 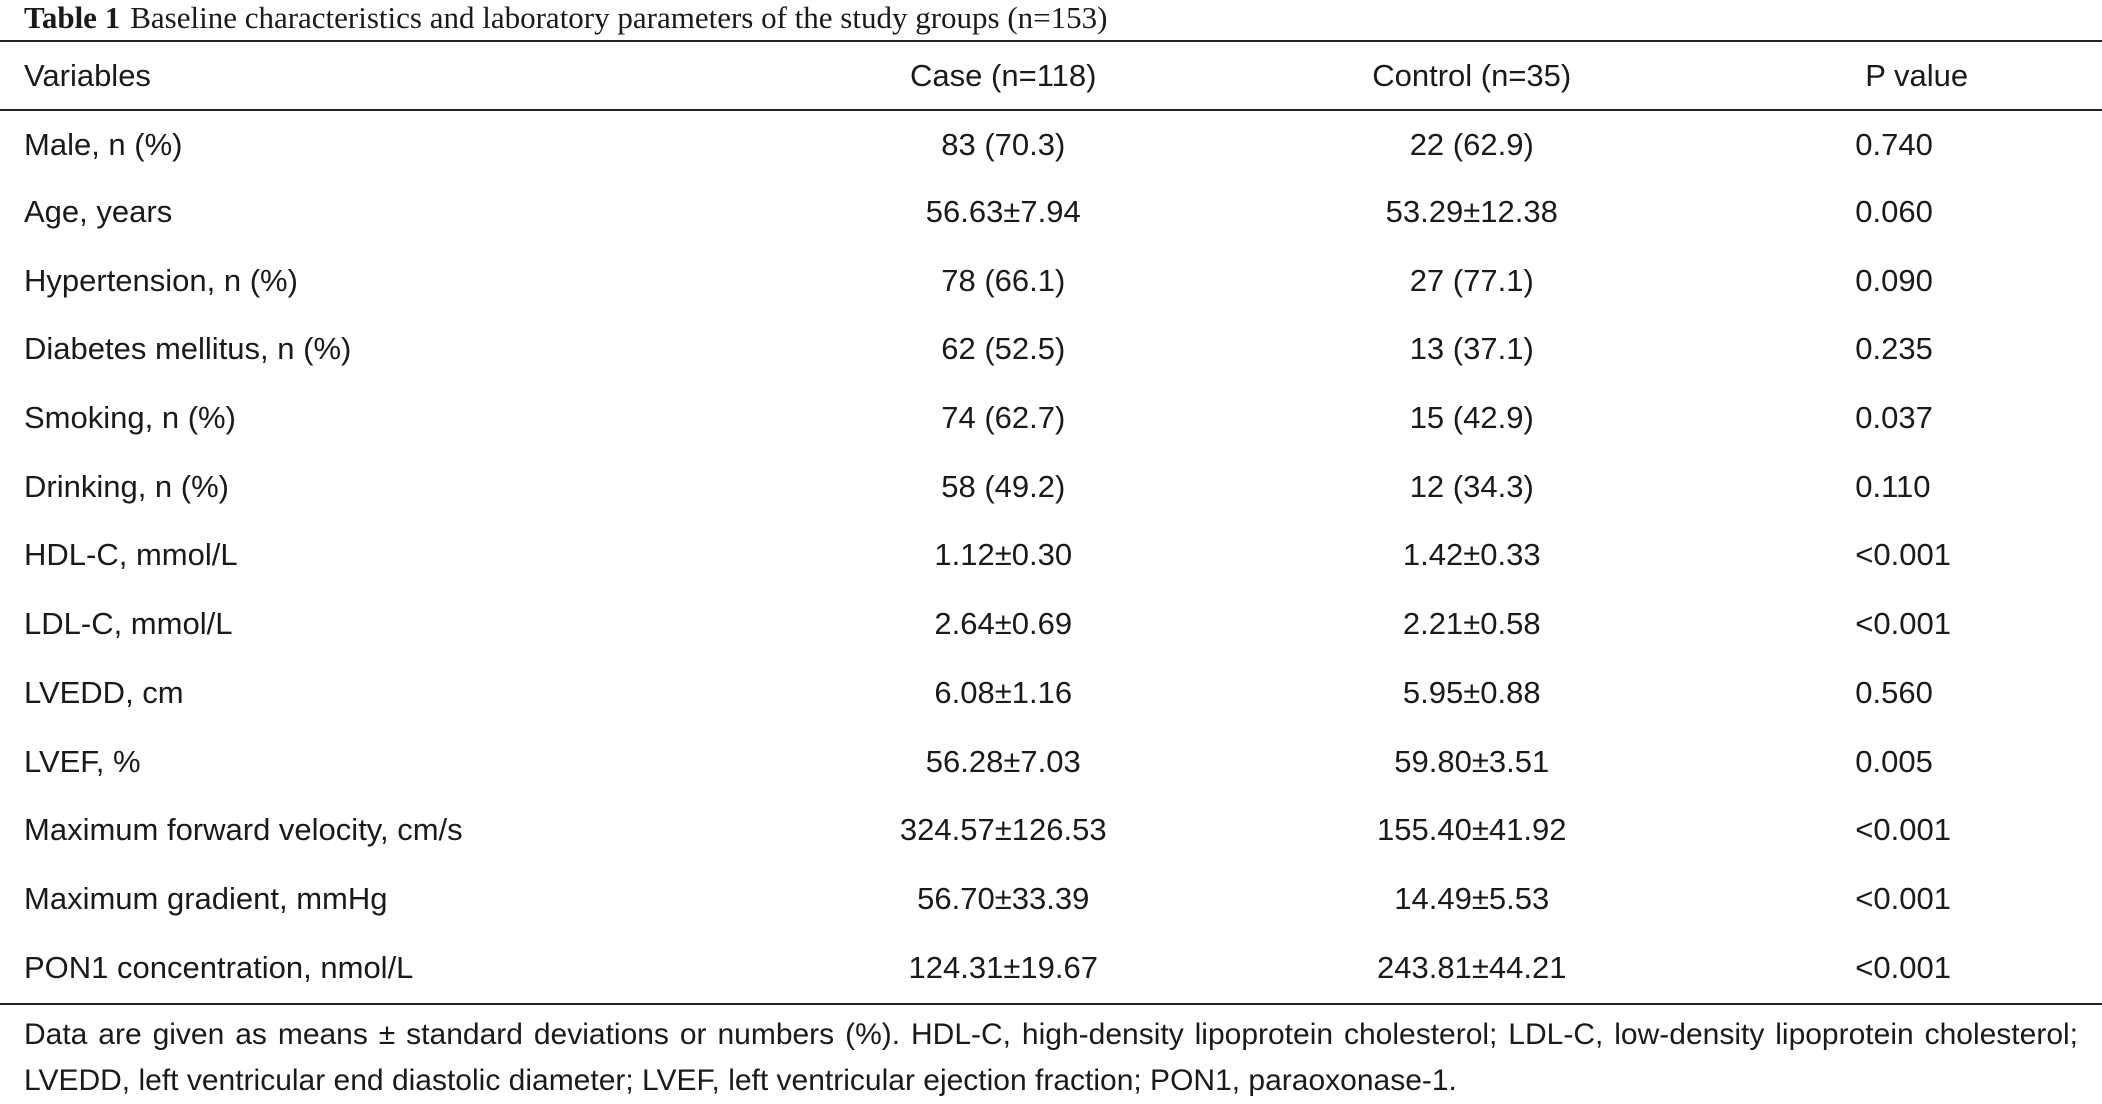 I want to click on cell-control: 59.80±3.51, so click(x=1472, y=761).